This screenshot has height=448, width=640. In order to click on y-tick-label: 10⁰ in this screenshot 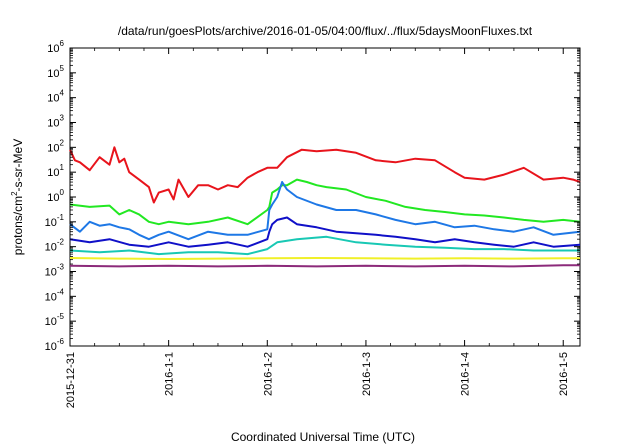, I will do `click(55, 196)`.